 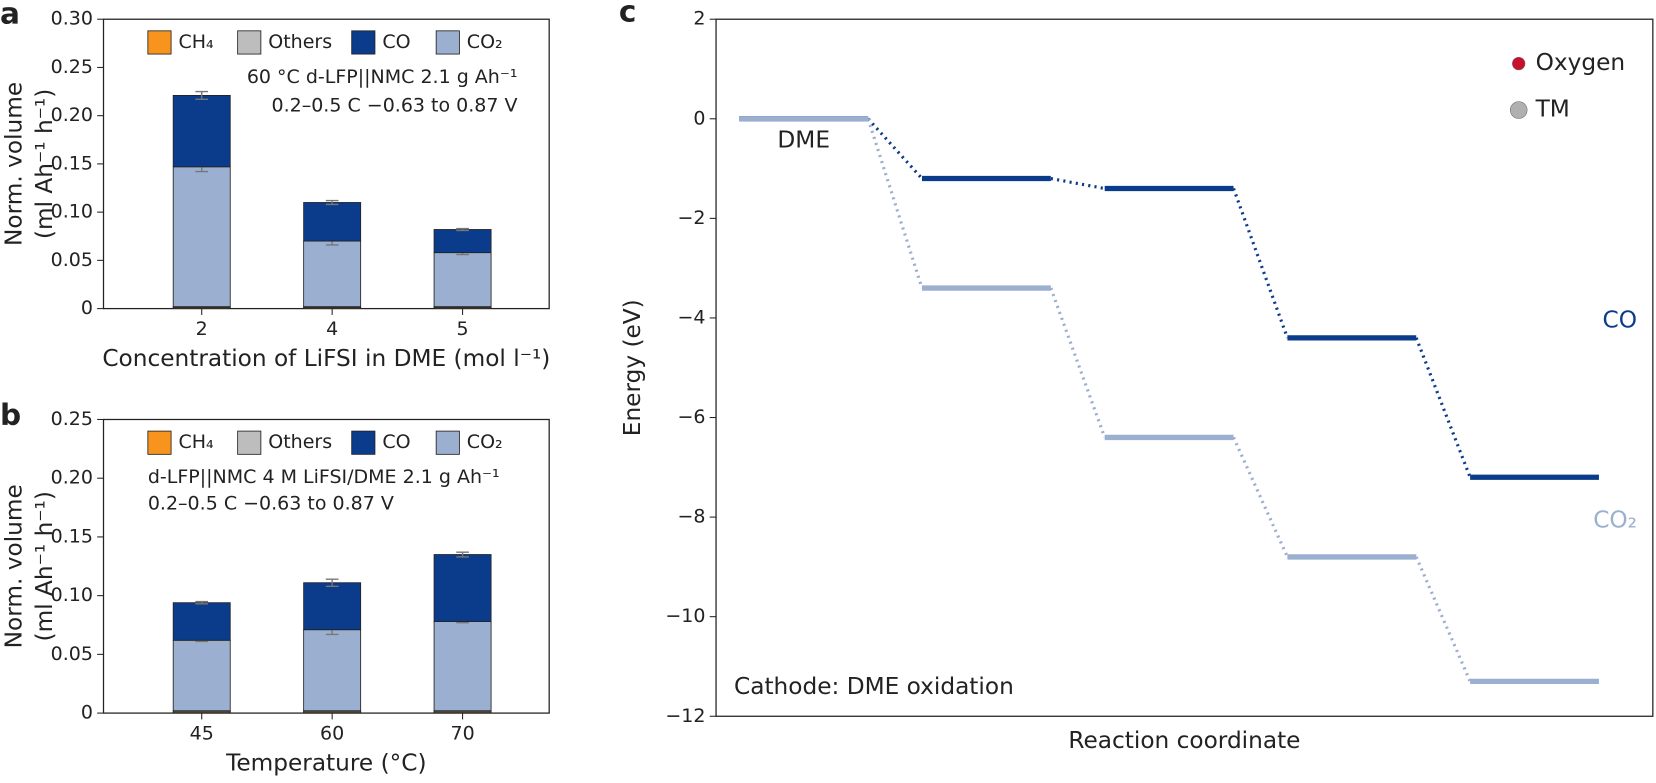 I want to click on annotation: d-LFP||NMC 4 M LiFSI/DME 2.1 g Ah⁻¹, so click(x=324, y=477).